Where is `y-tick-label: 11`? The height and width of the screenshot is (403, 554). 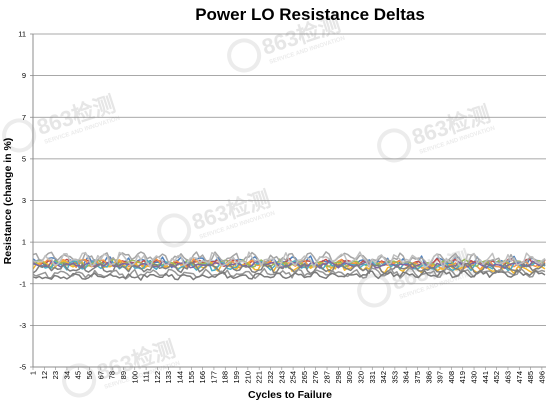
y-tick-label: 11 is located at coordinates (22, 34).